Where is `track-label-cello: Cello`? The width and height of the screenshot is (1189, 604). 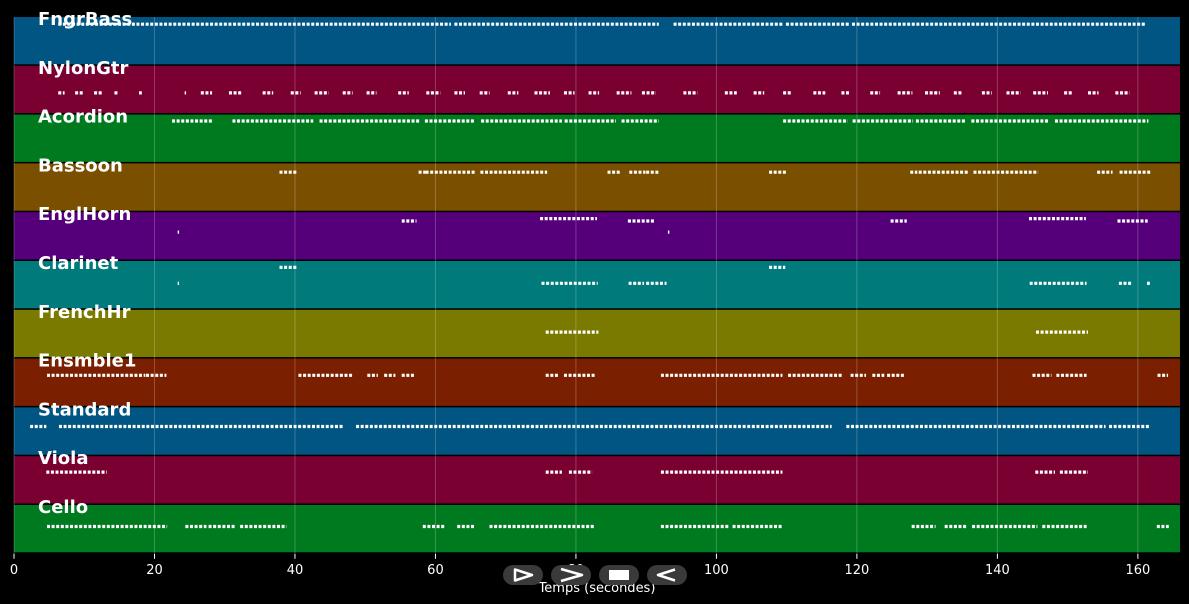 track-label-cello: Cello is located at coordinates (63, 507).